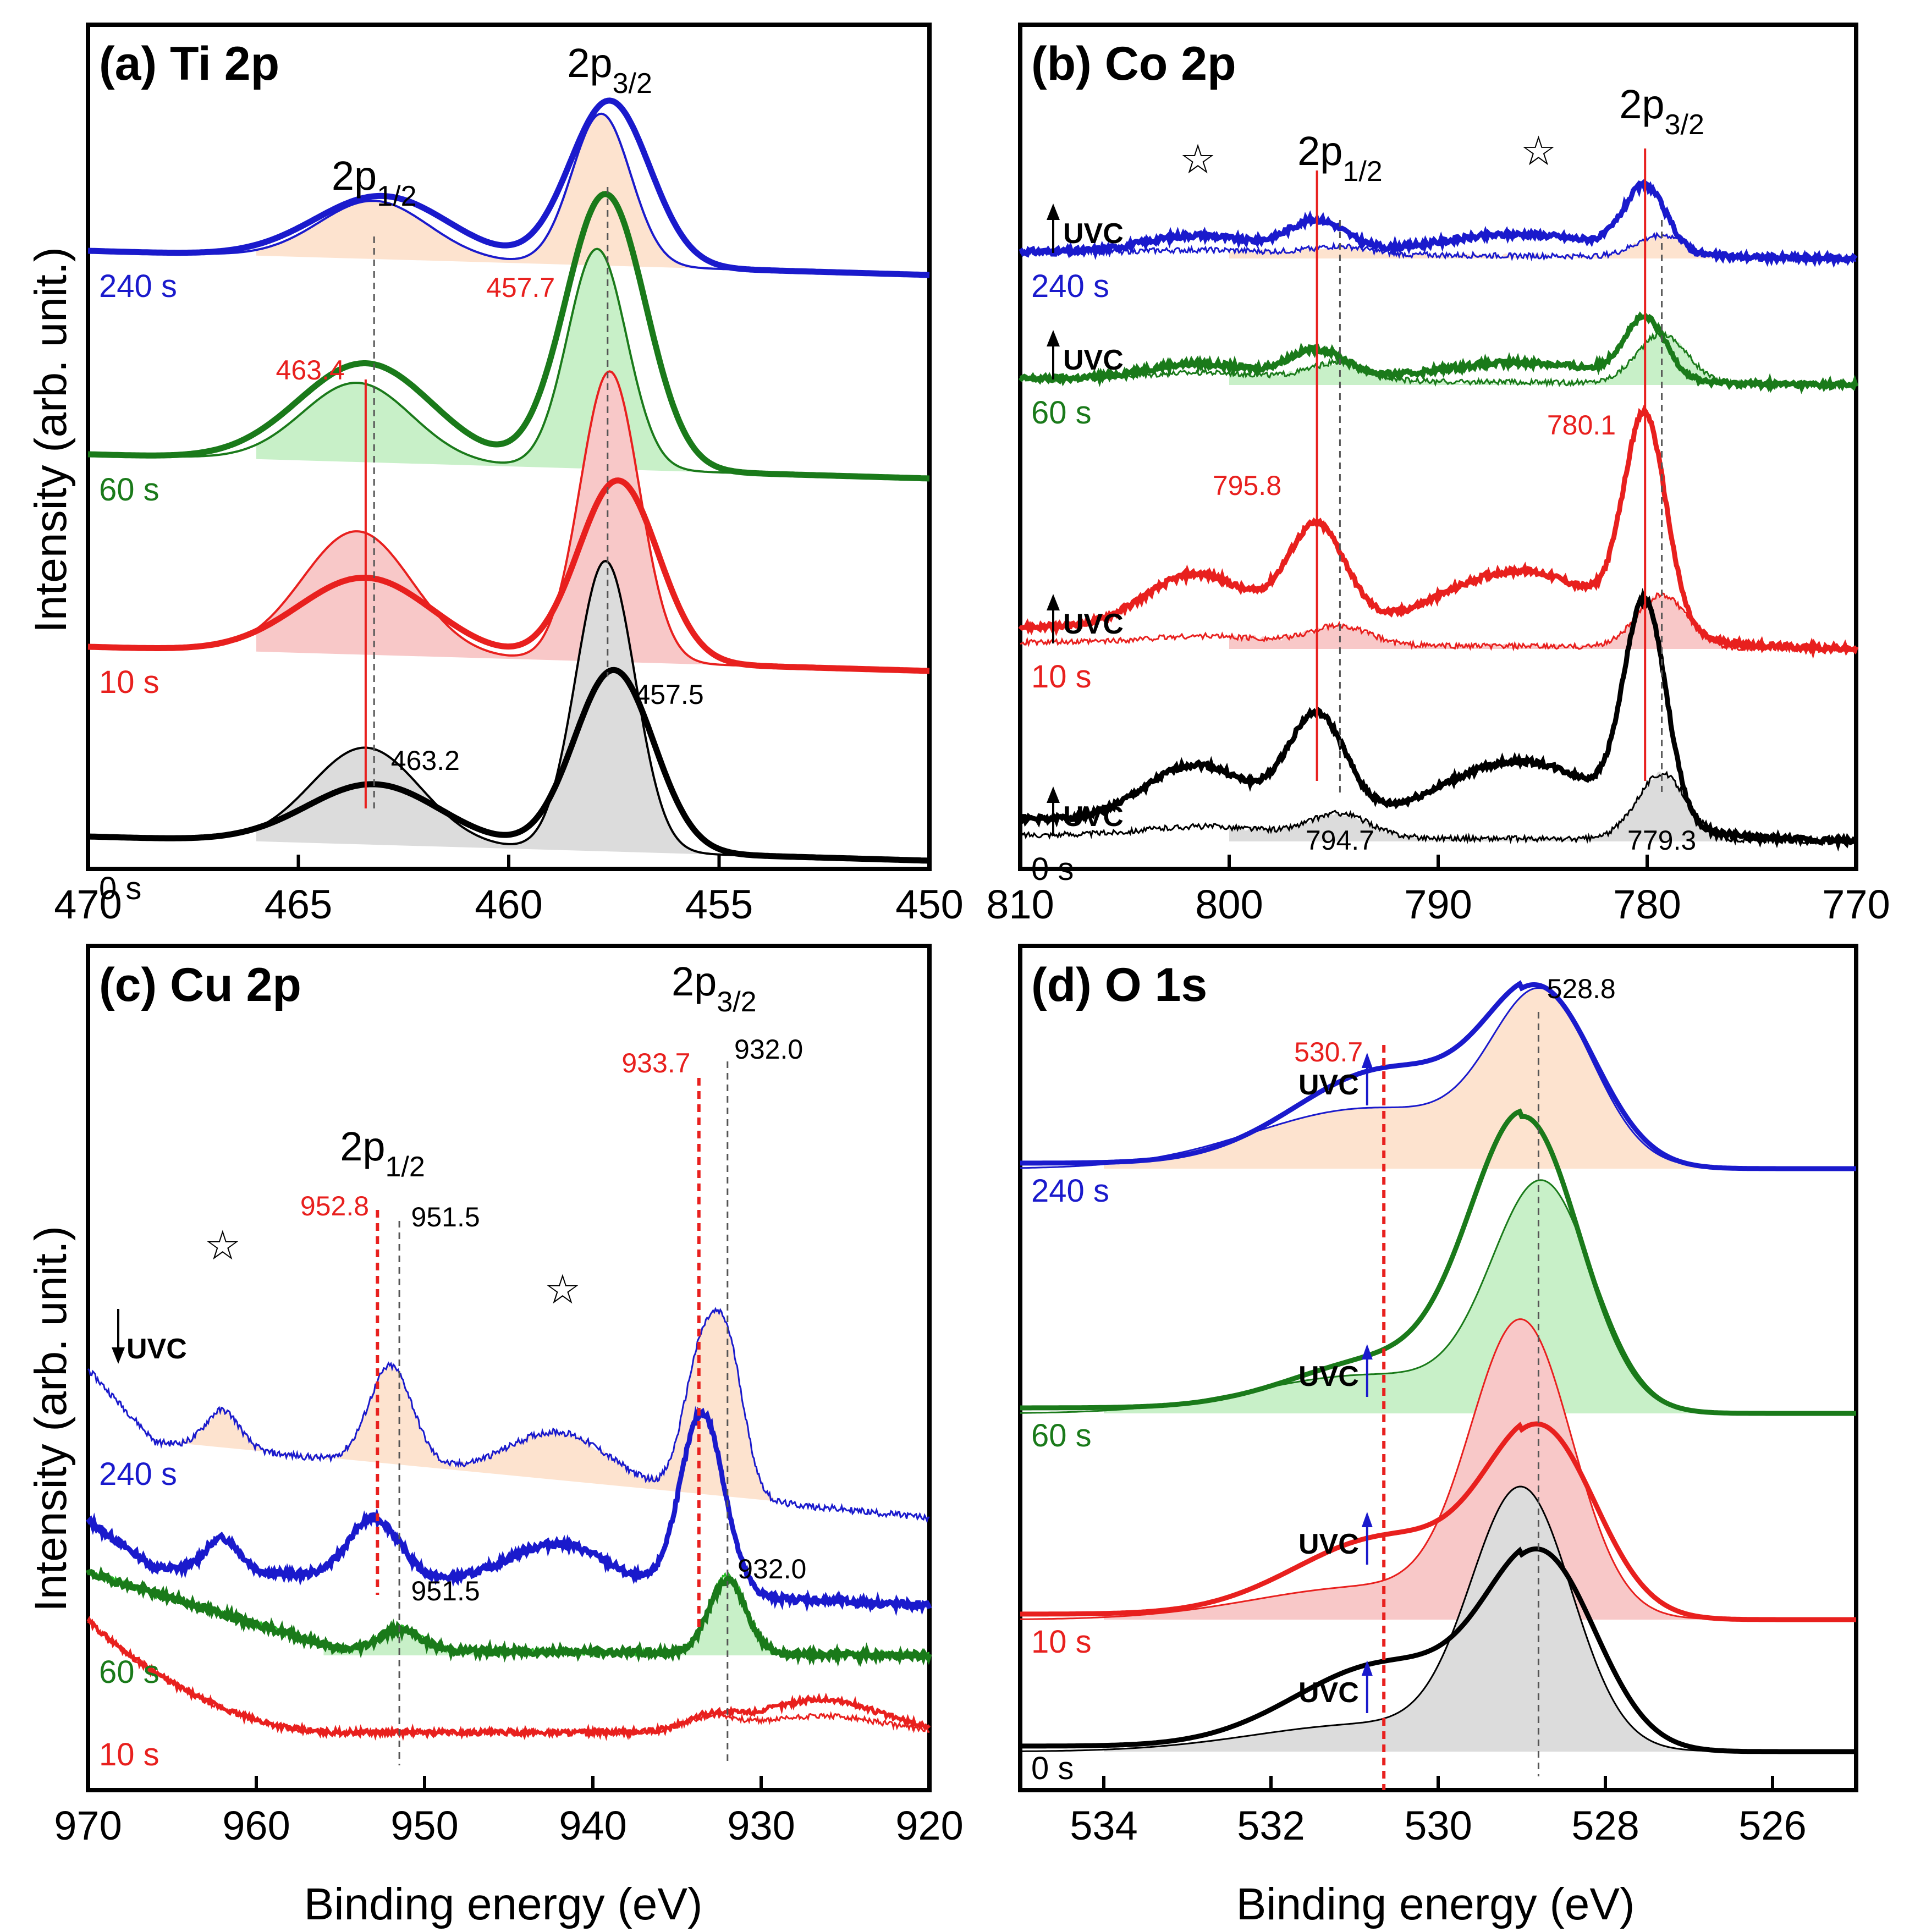 This screenshot has width=1915, height=1932. Describe the element at coordinates (719, 904) in the screenshot. I see `x-tick-label: 455` at that location.